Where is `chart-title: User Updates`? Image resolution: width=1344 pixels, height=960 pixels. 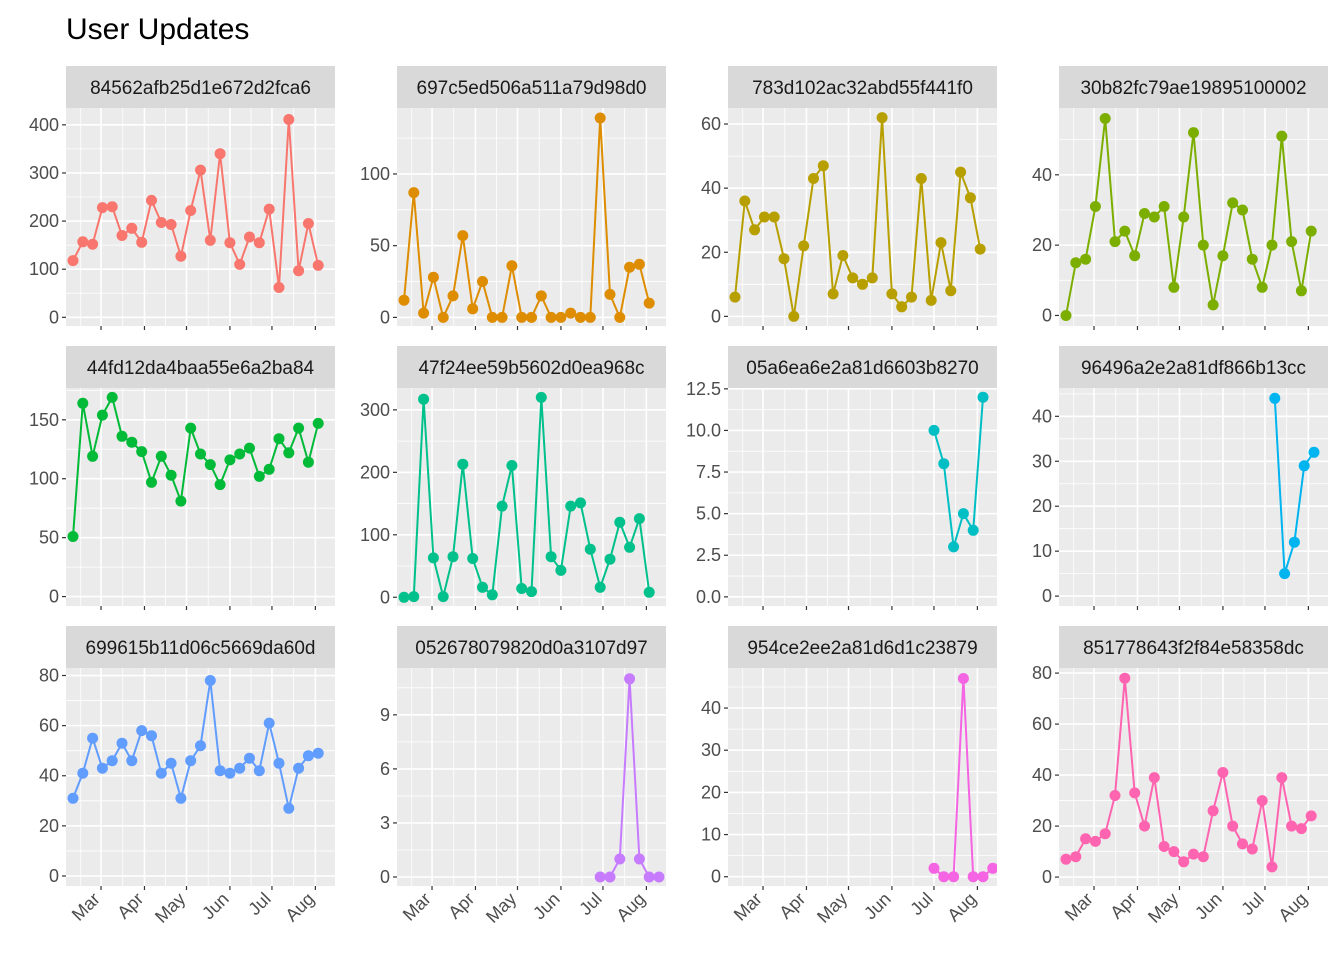 chart-title: User Updates is located at coordinates (157, 29).